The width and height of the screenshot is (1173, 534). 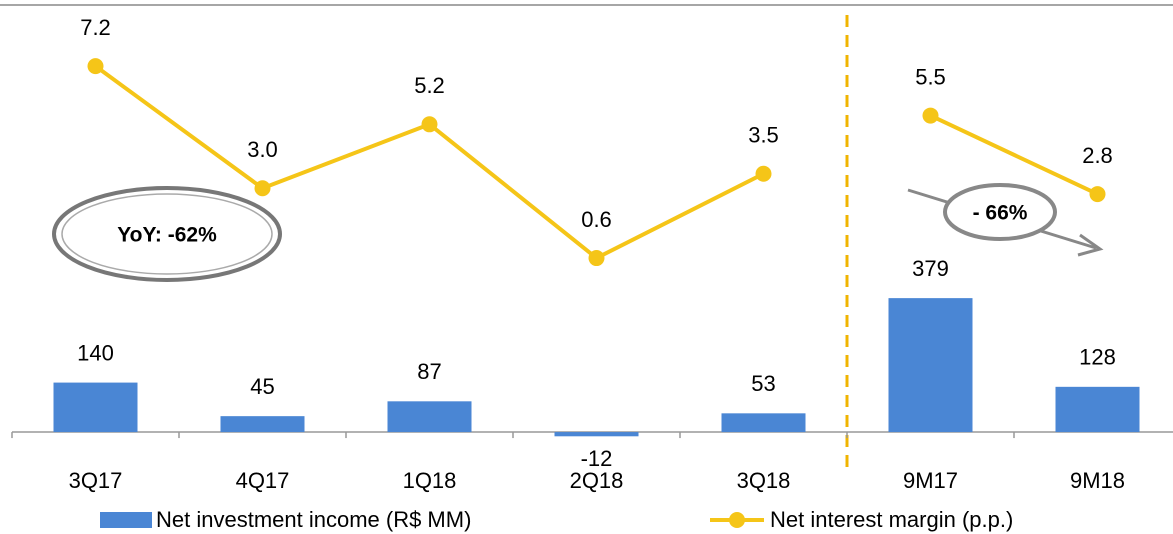 What do you see at coordinates (262, 149) in the screenshot?
I see `line-label: 3.0` at bounding box center [262, 149].